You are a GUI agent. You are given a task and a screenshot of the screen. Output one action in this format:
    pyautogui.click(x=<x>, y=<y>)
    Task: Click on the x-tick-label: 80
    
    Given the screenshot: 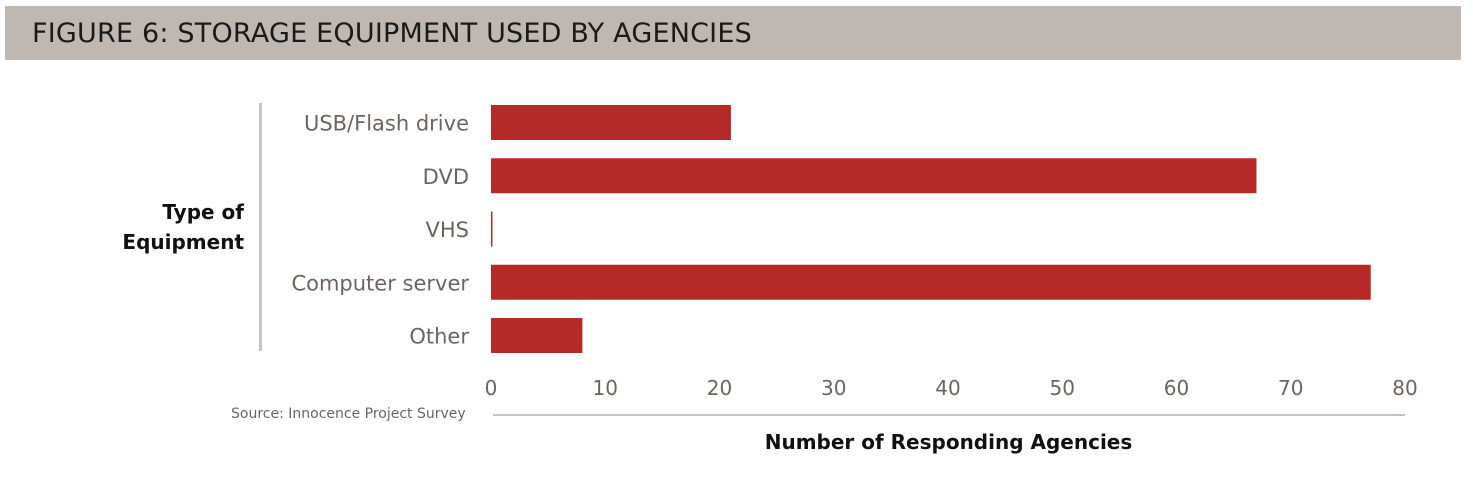 What is the action you would take?
    pyautogui.click(x=1404, y=388)
    